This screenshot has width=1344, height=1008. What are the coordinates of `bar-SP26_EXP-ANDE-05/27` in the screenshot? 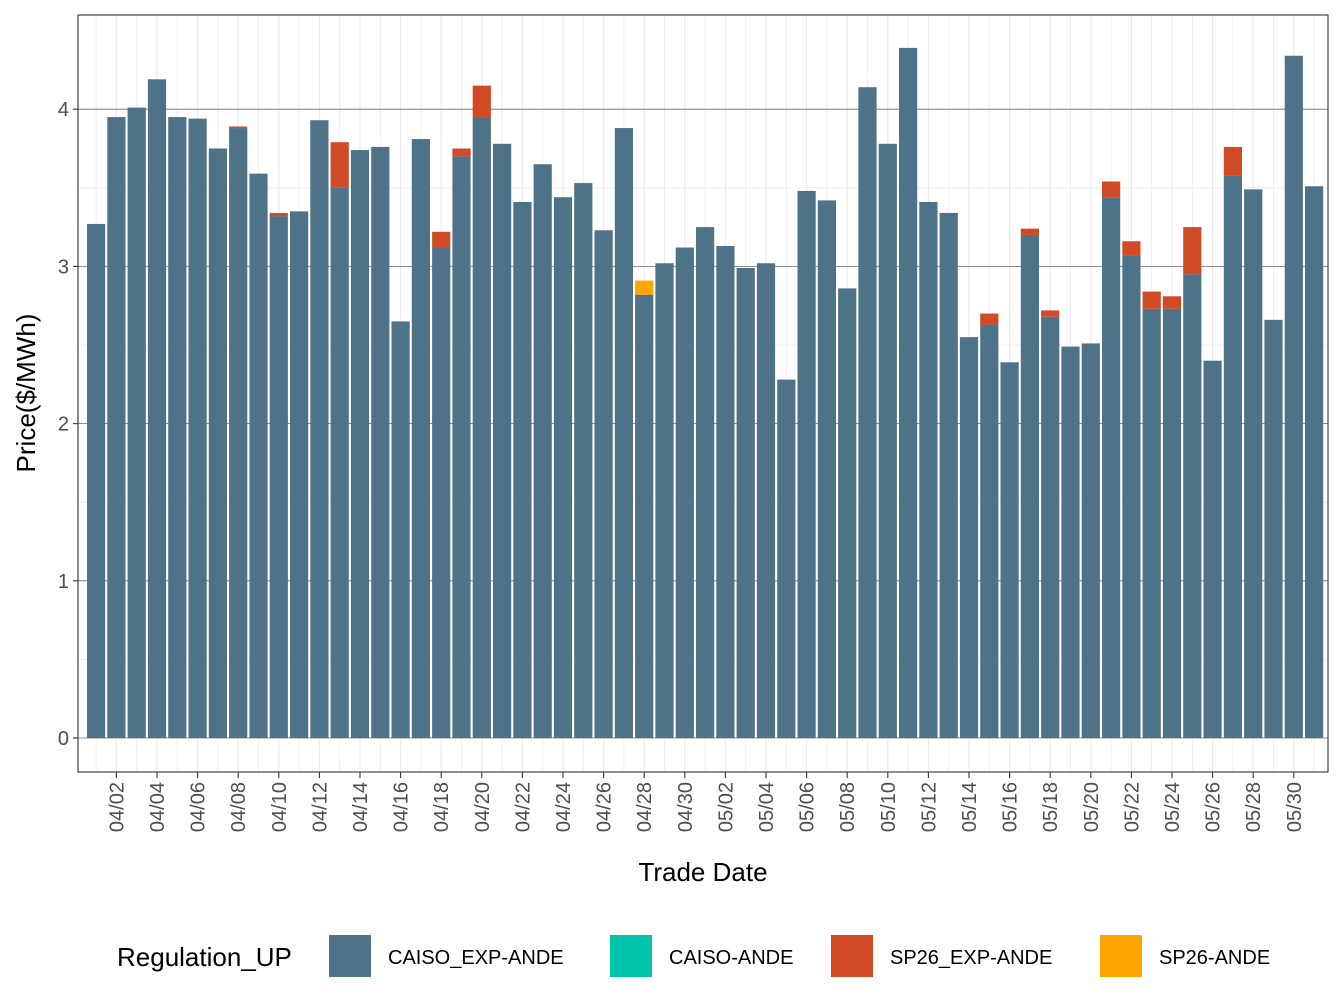 It's located at (1232, 161).